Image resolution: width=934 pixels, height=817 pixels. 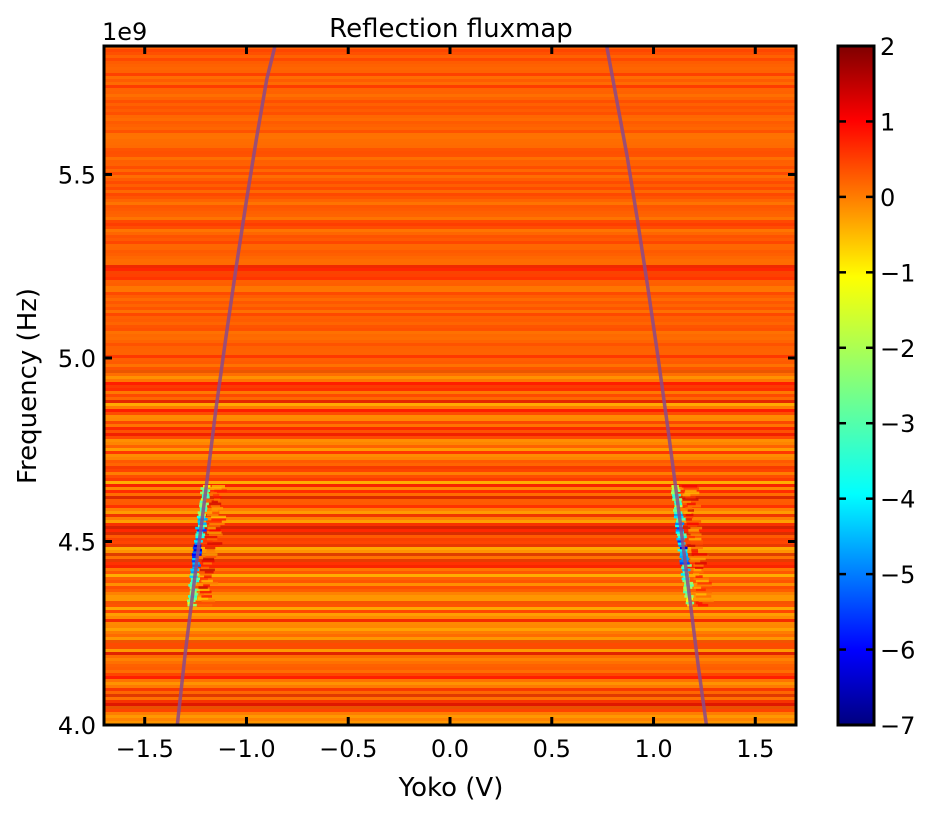 What do you see at coordinates (897, 424) in the screenshot?
I see `colorbar-tick-label: −3` at bounding box center [897, 424].